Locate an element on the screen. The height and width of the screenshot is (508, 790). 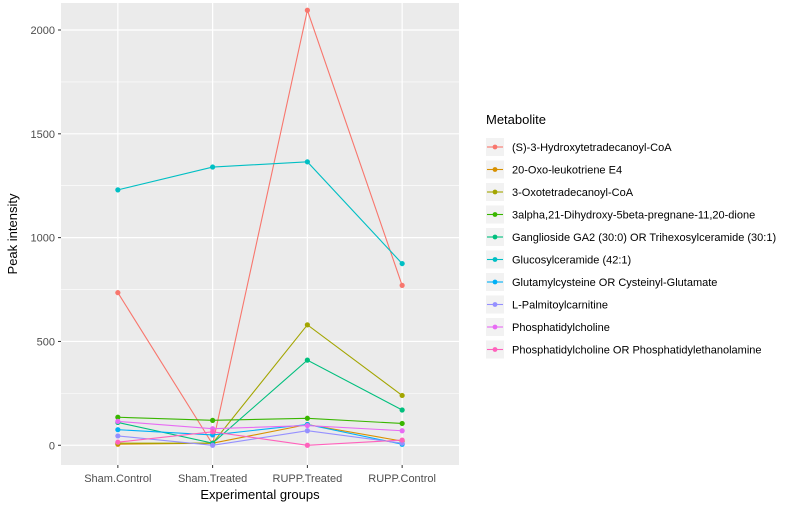
legend-label: Phosphatidylcholine is located at coordinates (561, 328).